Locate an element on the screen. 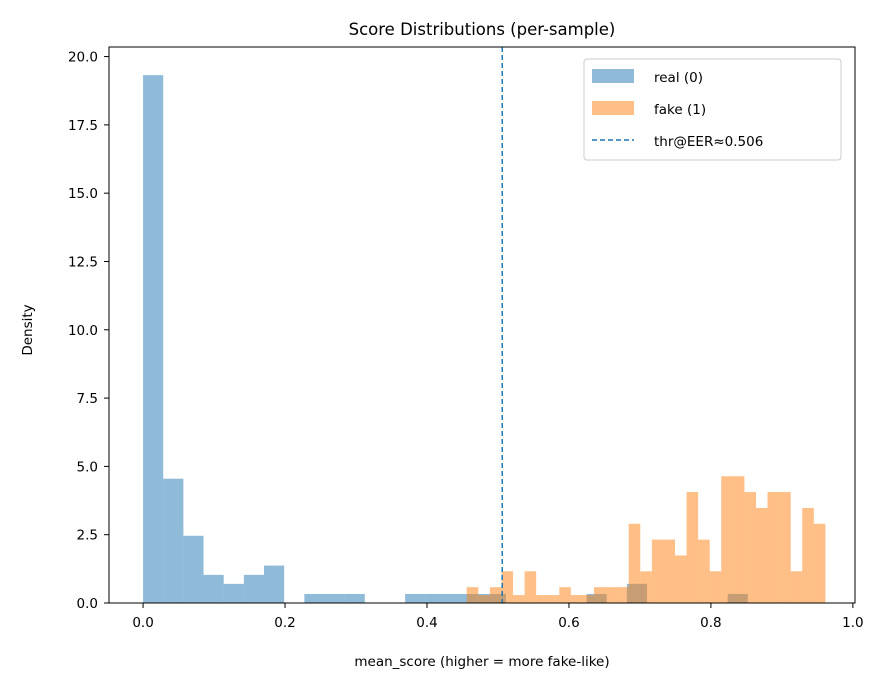  x-tick-label: 0.2 is located at coordinates (284, 623).